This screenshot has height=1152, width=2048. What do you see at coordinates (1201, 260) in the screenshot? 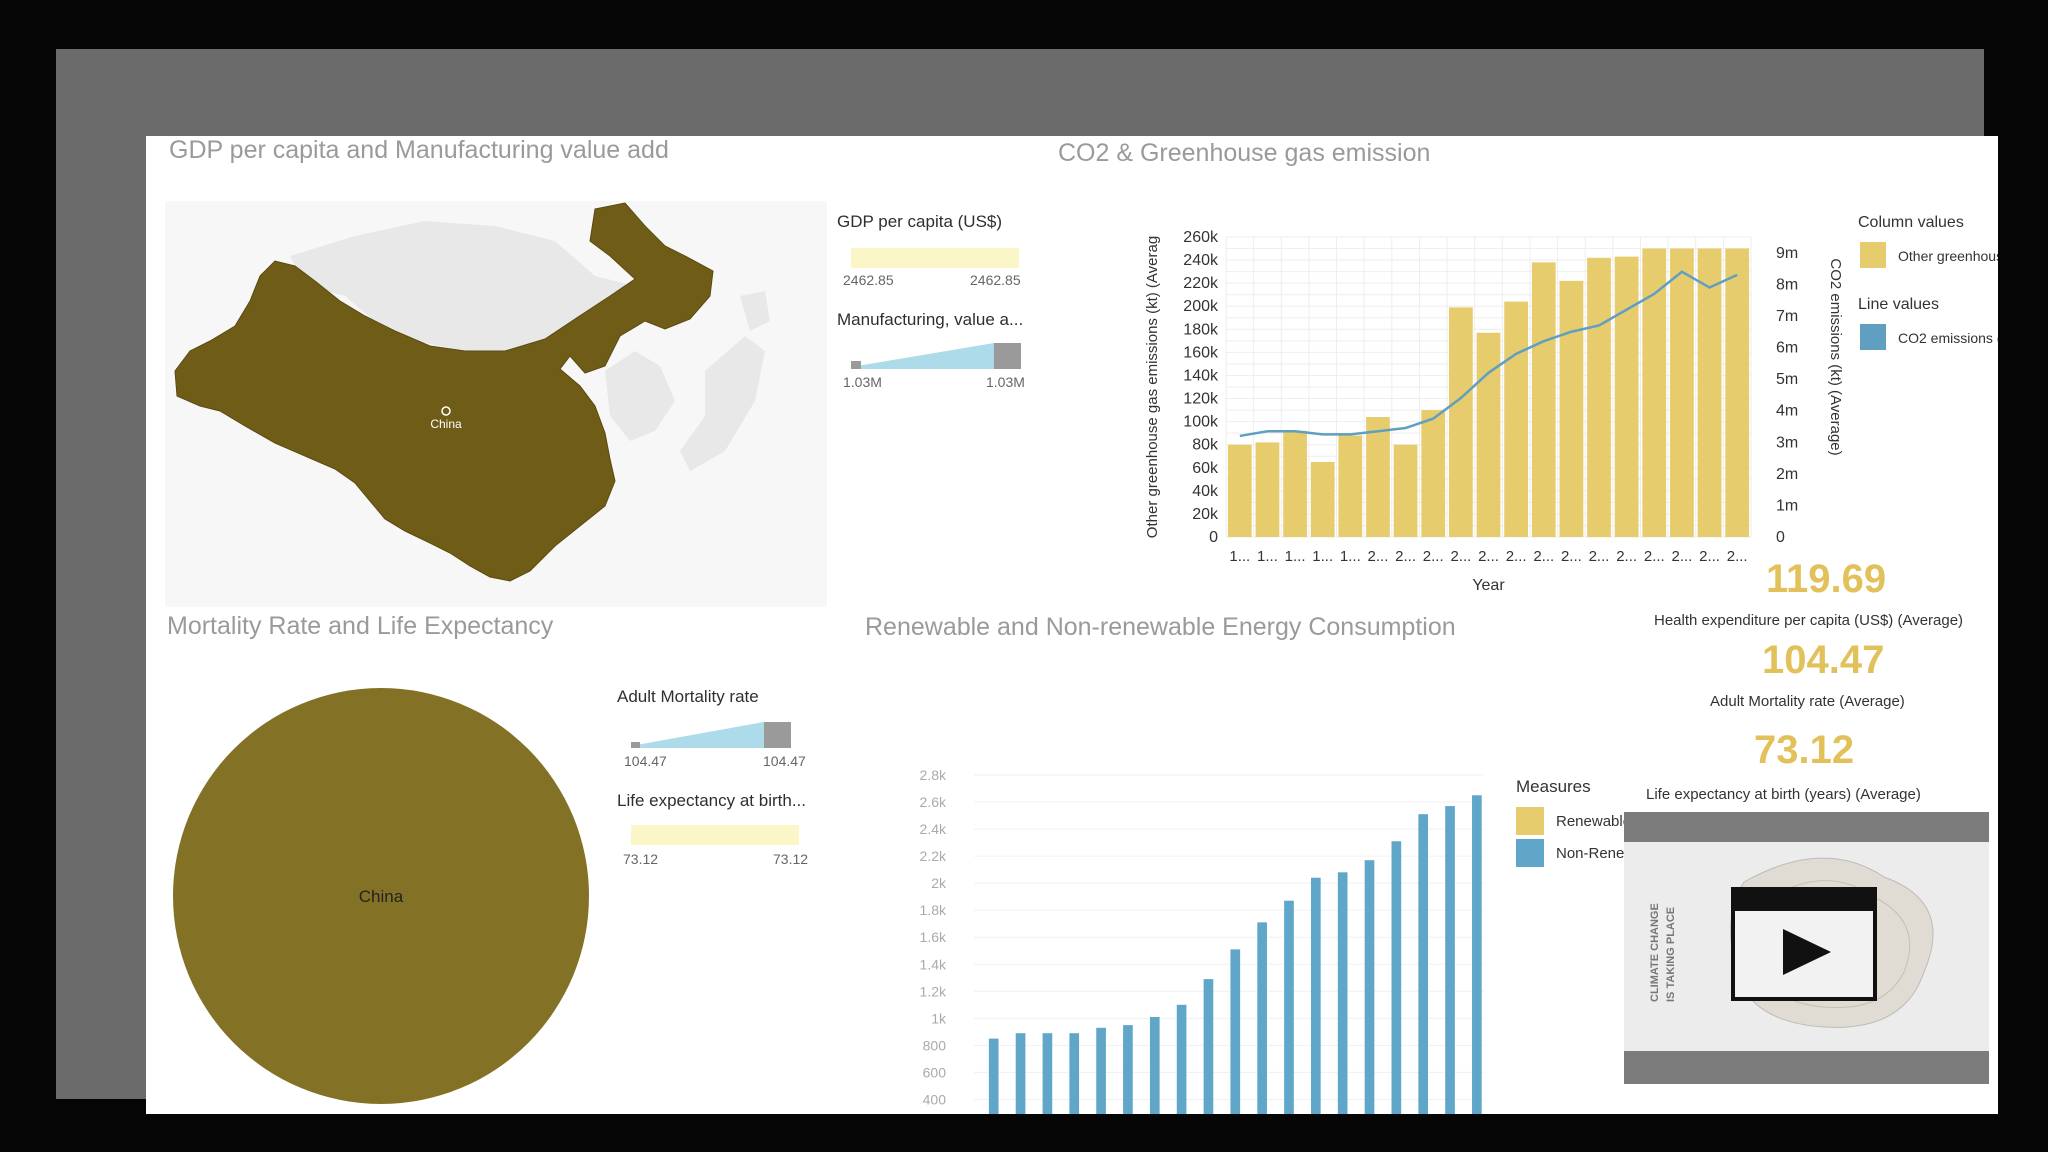
I see `co2-y-tick: 240k` at bounding box center [1201, 260].